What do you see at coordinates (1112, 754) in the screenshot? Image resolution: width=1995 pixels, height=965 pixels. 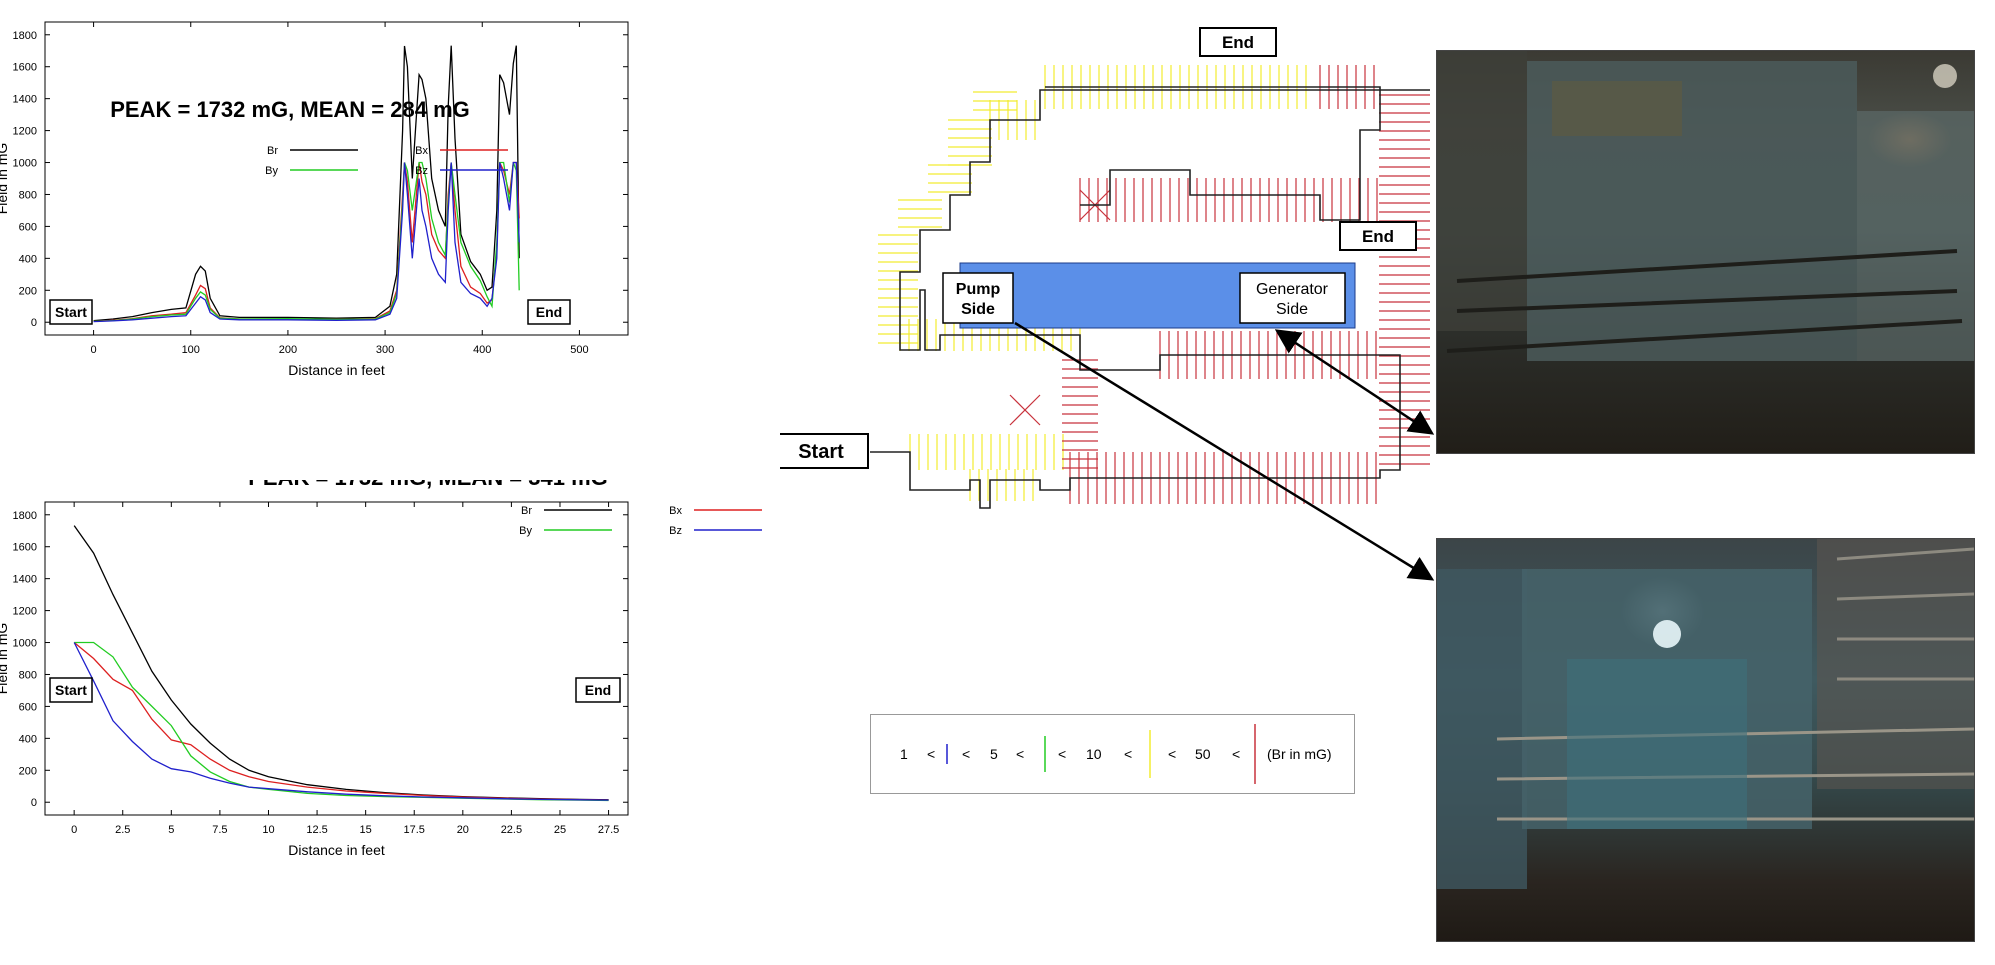 I see `field-legend: 1 < < 5 < < 10 < < 50 < (Br in mG)` at bounding box center [1112, 754].